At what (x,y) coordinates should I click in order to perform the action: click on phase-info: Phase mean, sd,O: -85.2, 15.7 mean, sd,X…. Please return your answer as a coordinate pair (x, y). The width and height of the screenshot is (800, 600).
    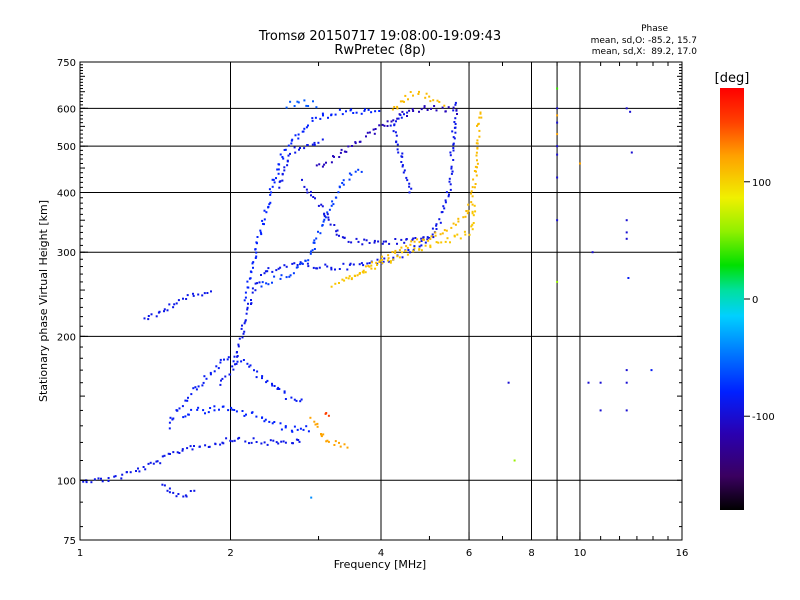
    Looking at the image, I should click on (644, 40).